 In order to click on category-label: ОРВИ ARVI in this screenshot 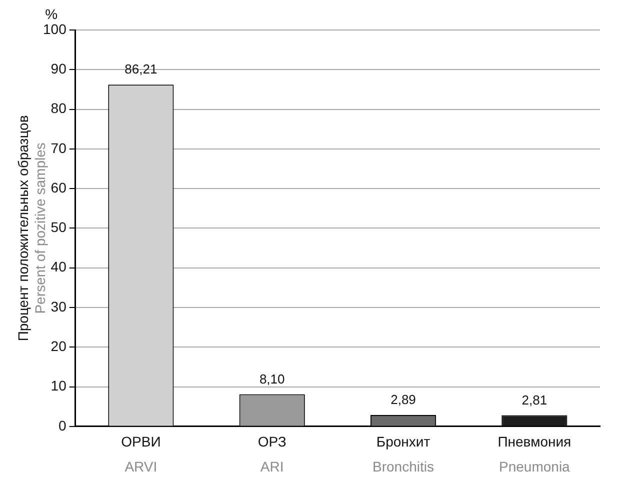, I will do `click(141, 454)`.